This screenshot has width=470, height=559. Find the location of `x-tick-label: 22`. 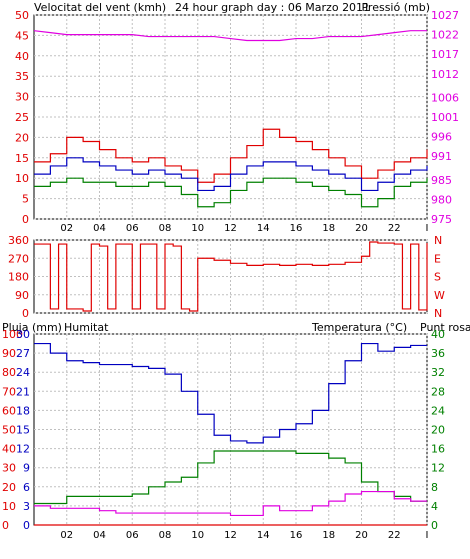

x-tick-label: 22 is located at coordinates (394, 228).